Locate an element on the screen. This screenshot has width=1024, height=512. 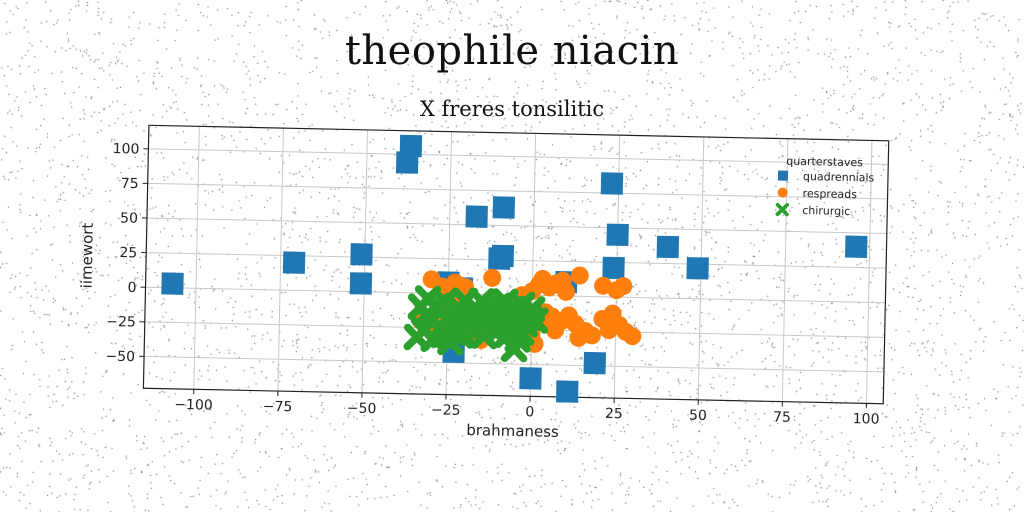
chart-title: theophile niacin is located at coordinates (512, 51).